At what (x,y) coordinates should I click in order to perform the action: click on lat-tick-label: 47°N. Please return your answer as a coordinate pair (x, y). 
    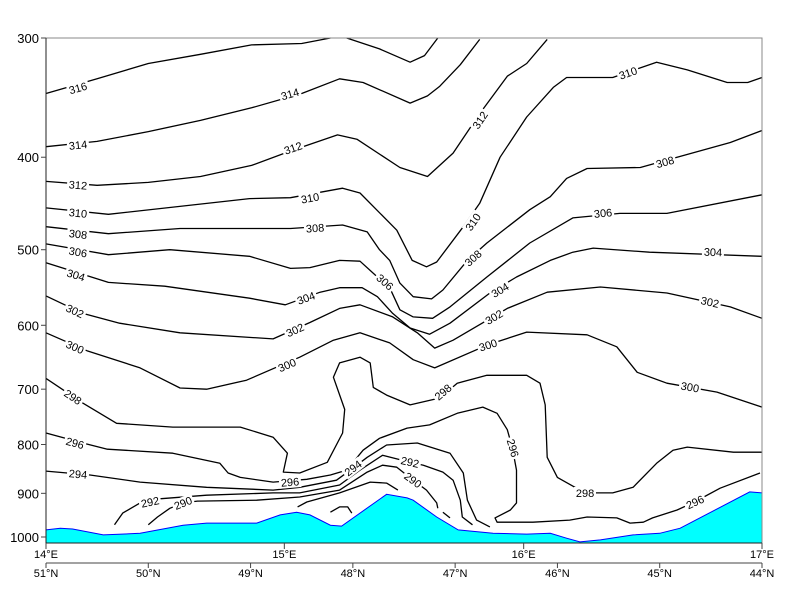
    Looking at the image, I should click on (455, 574).